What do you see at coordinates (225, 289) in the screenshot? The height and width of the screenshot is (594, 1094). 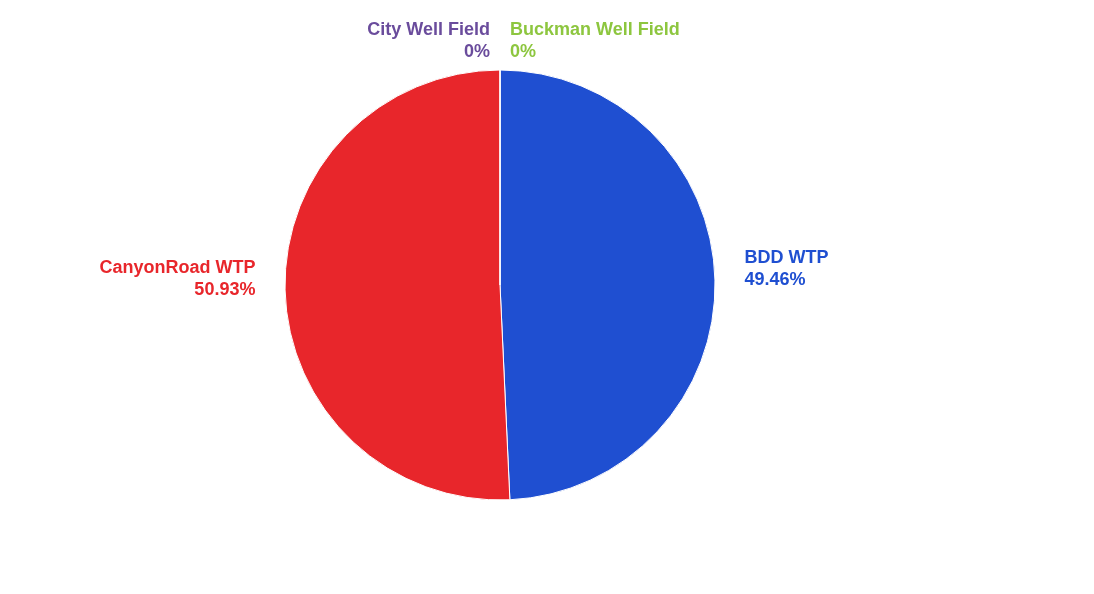 I see `data-label: 50.93%` at bounding box center [225, 289].